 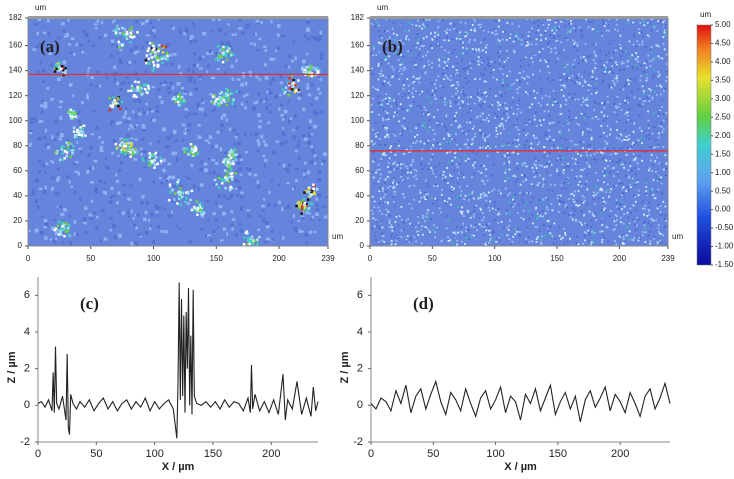 I want to click on x-tick-label: 200, so click(x=620, y=258).